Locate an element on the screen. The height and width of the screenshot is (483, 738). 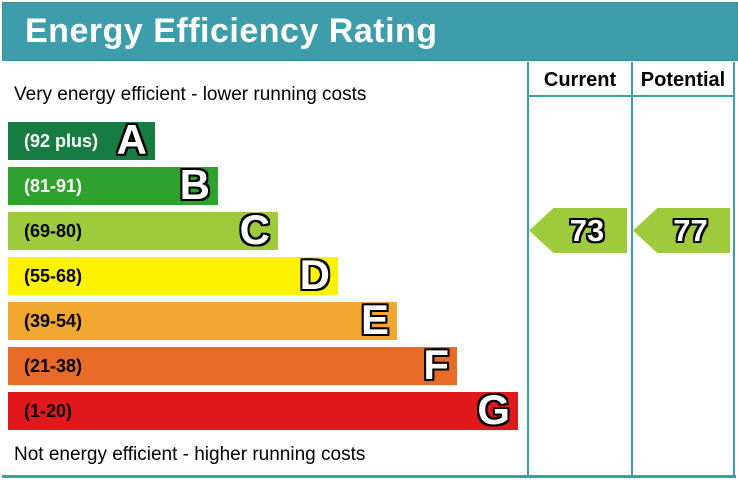
band-b-range: (81-91) is located at coordinates (53, 186).